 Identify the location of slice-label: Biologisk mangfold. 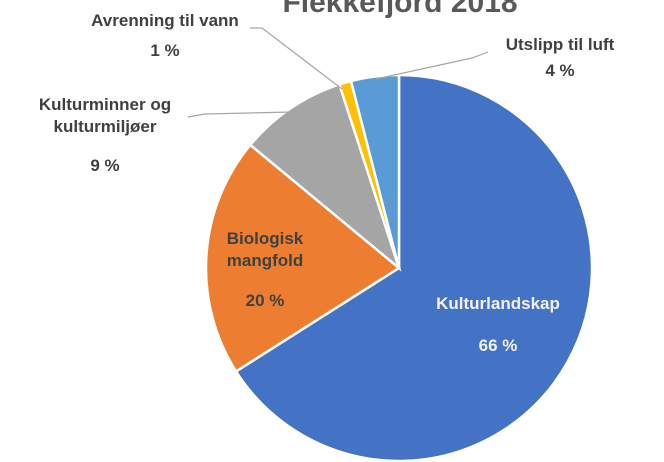
(265, 249).